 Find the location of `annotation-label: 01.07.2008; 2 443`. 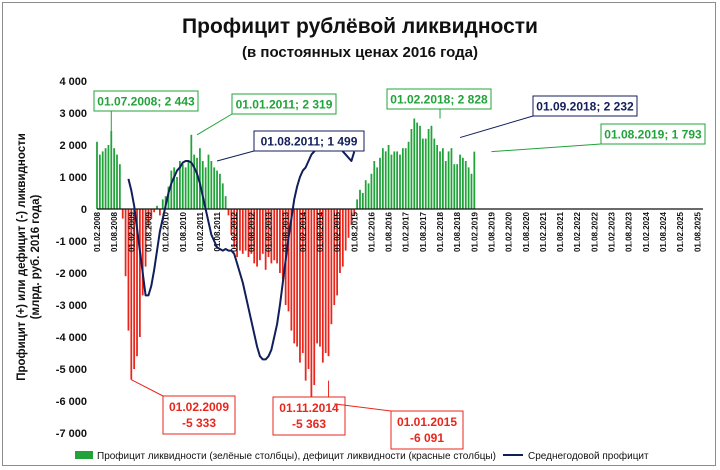

annotation-label: 01.07.2008; 2 443 is located at coordinates (146, 102).